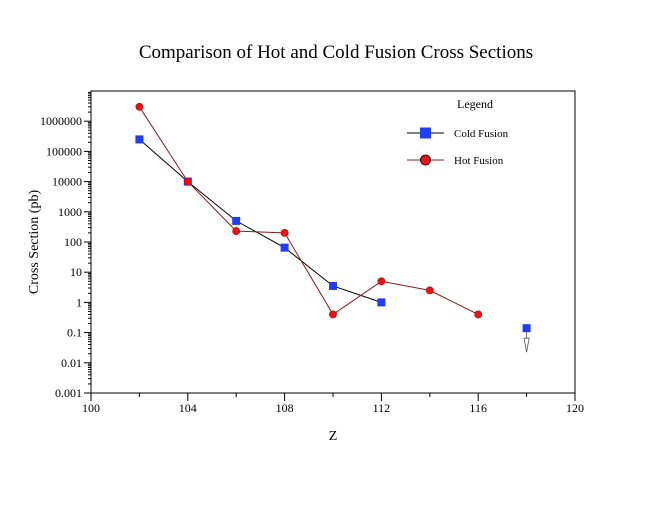 This screenshot has height=513, width=664. I want to click on legend-marker-cold-fusion, so click(425, 133).